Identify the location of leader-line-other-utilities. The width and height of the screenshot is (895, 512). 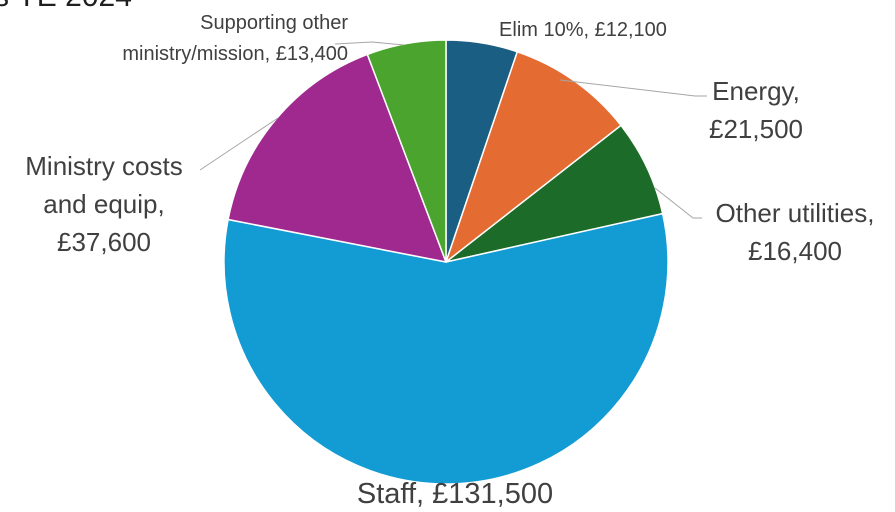
(678, 203).